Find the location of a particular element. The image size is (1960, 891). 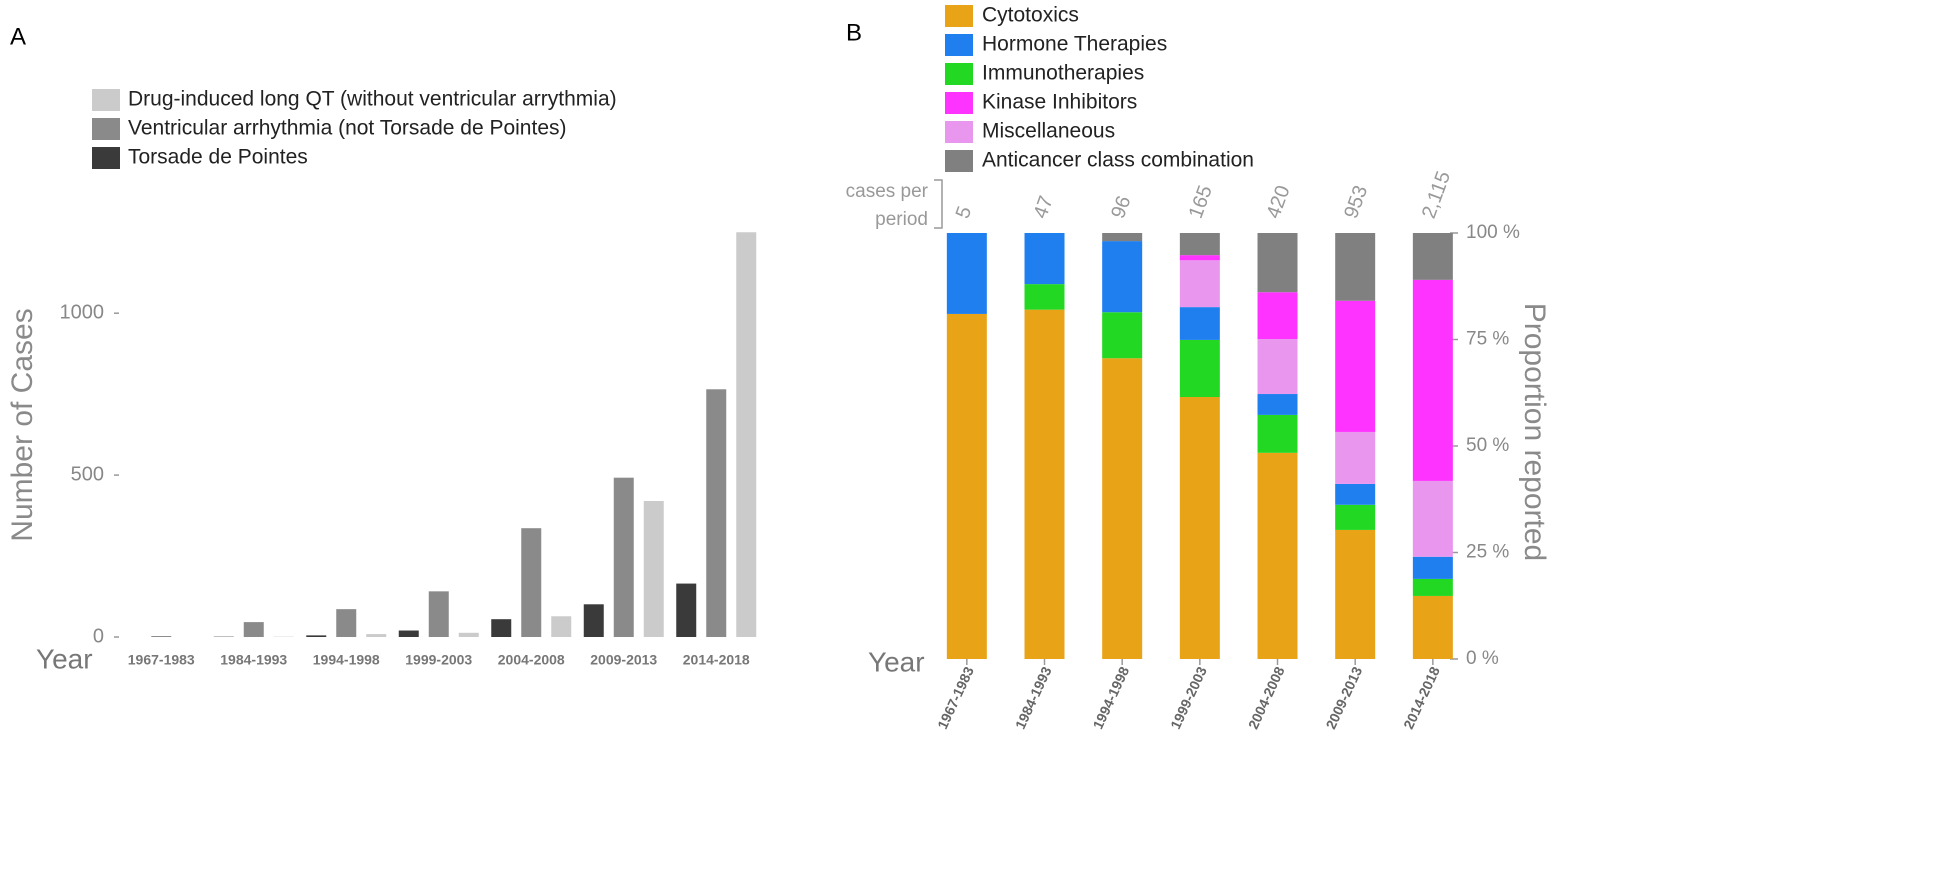

y-tick-label: 500 is located at coordinates (87, 474).